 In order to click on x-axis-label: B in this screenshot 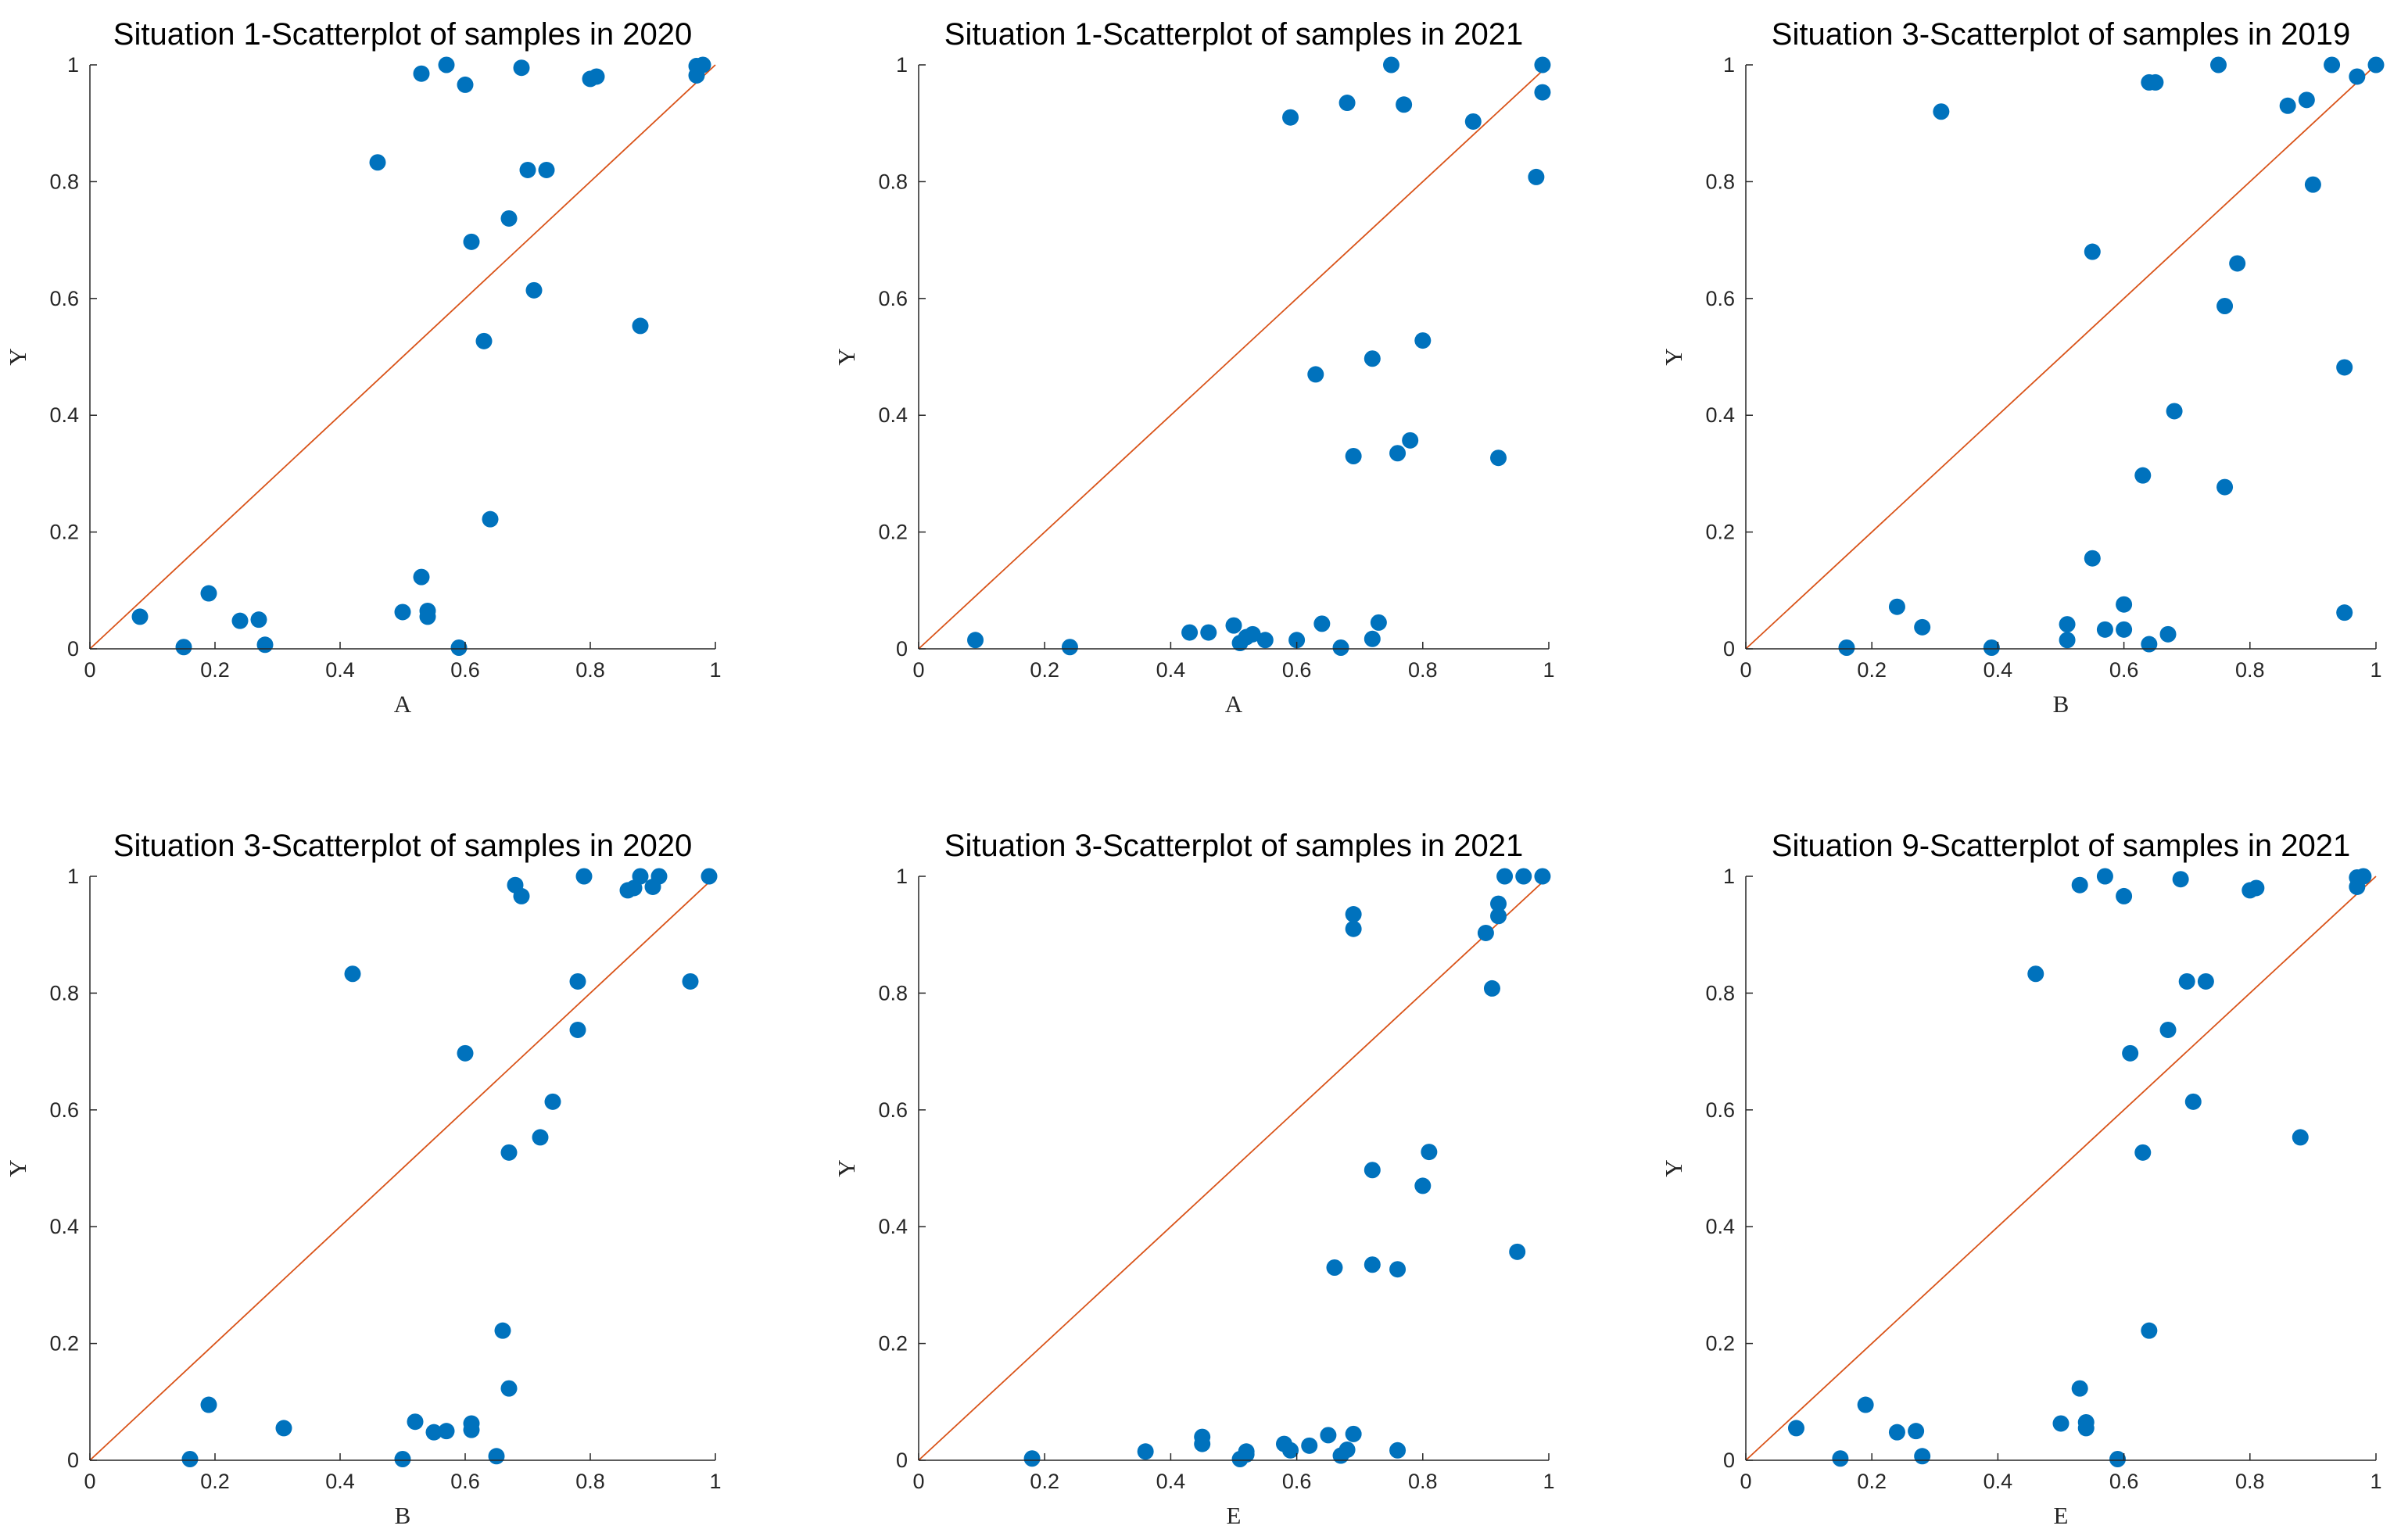, I will do `click(2061, 704)`.